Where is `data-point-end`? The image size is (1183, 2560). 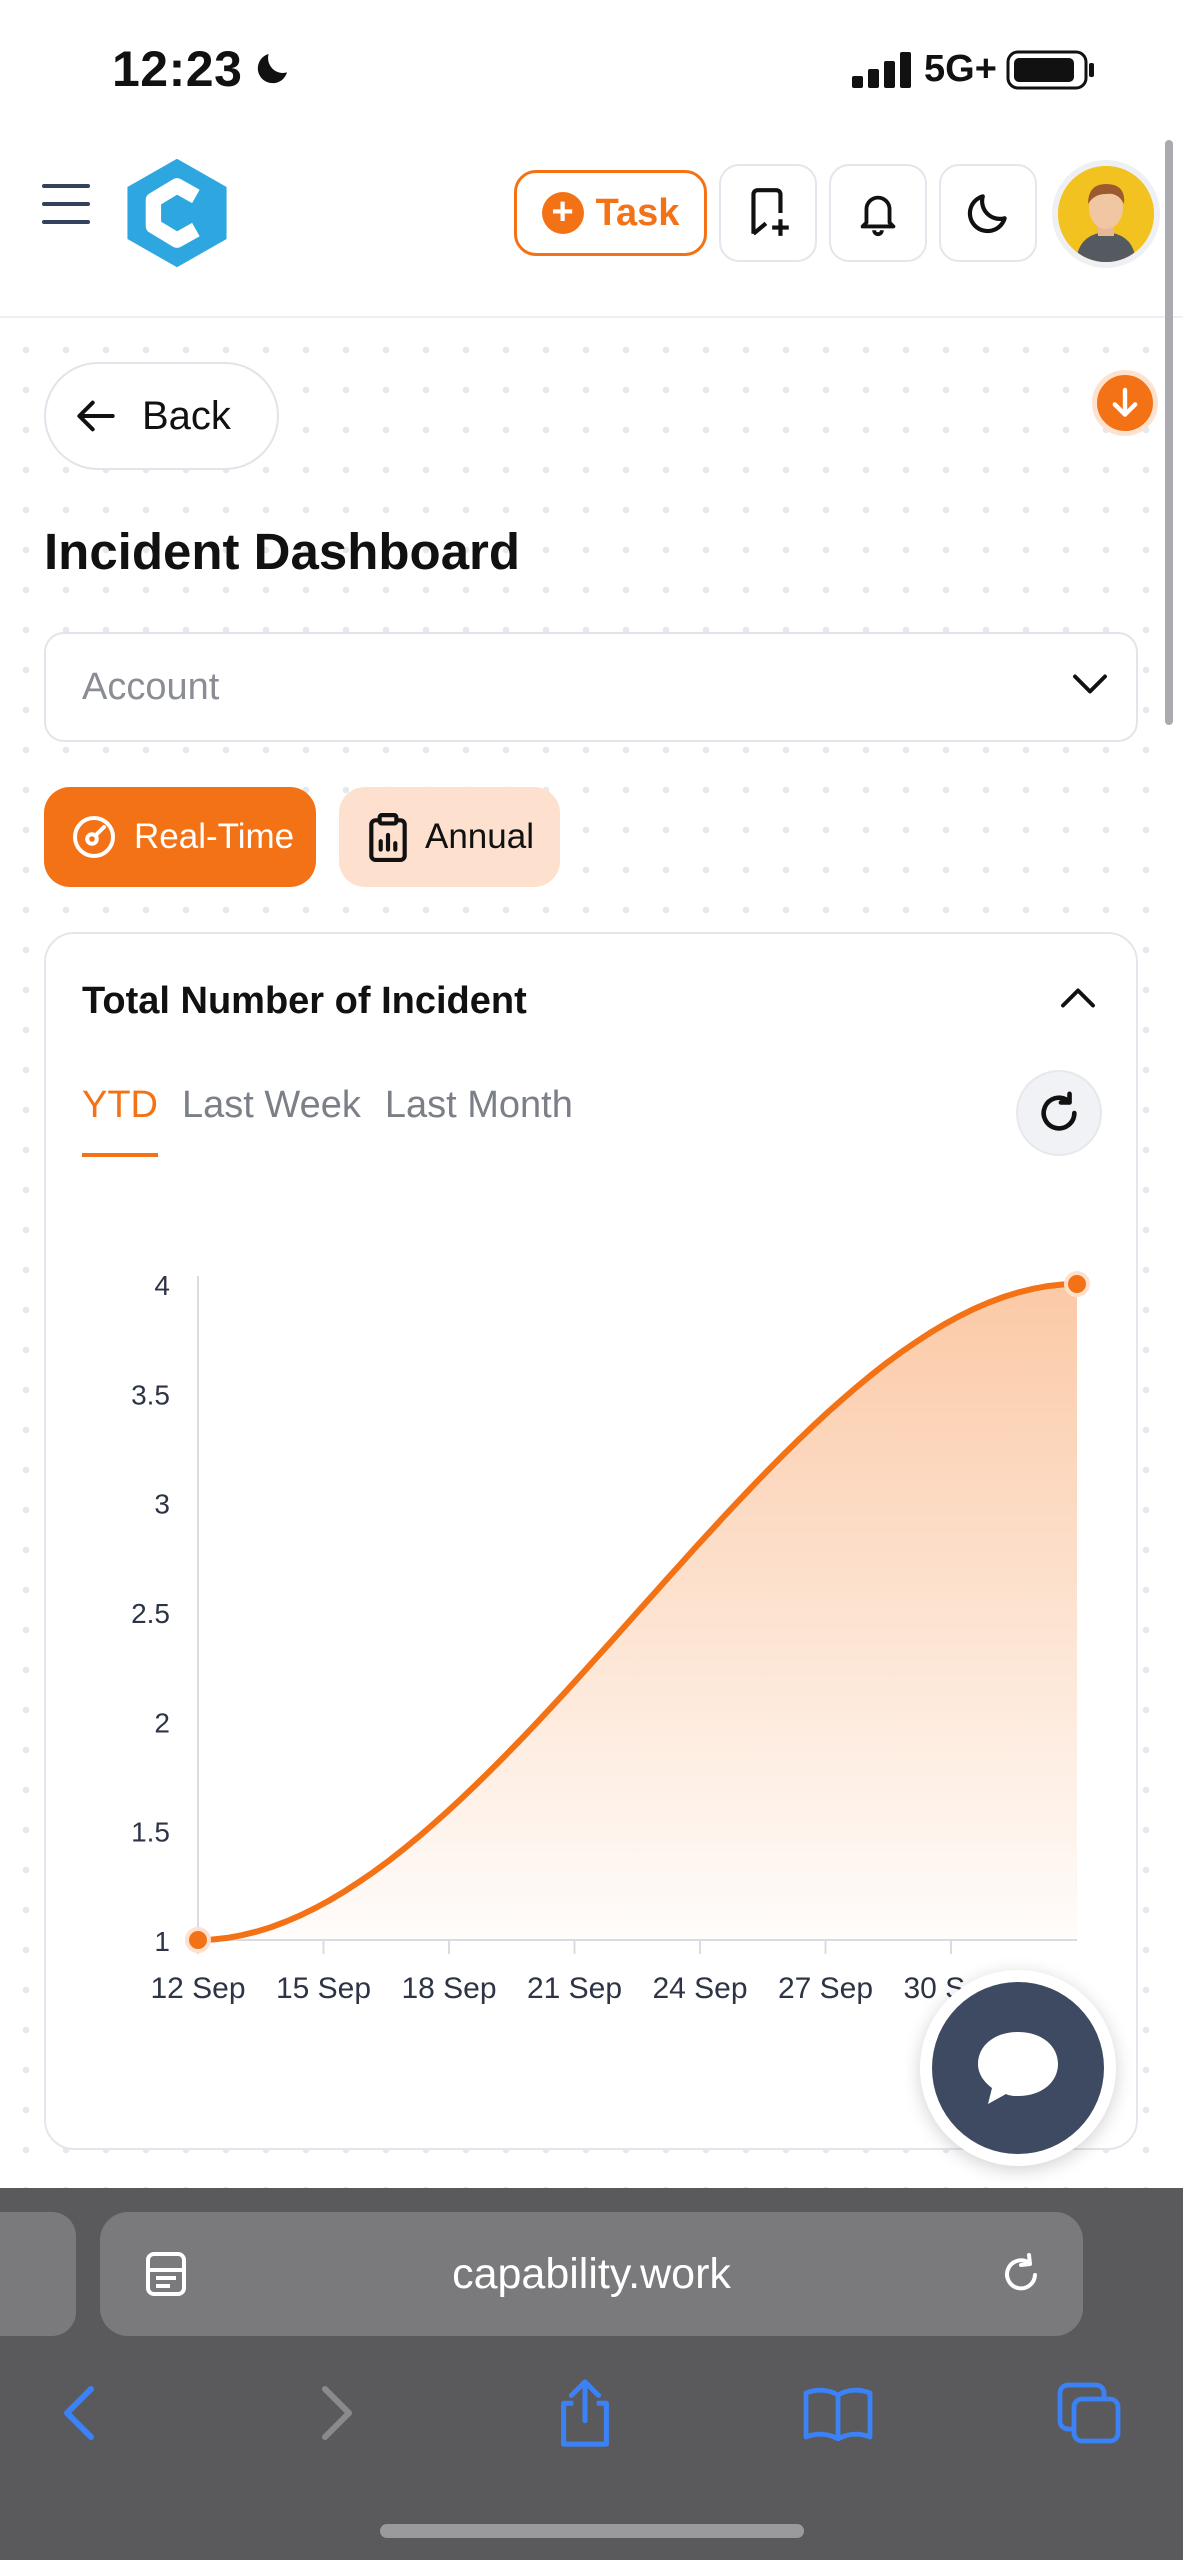 data-point-end is located at coordinates (1077, 1284).